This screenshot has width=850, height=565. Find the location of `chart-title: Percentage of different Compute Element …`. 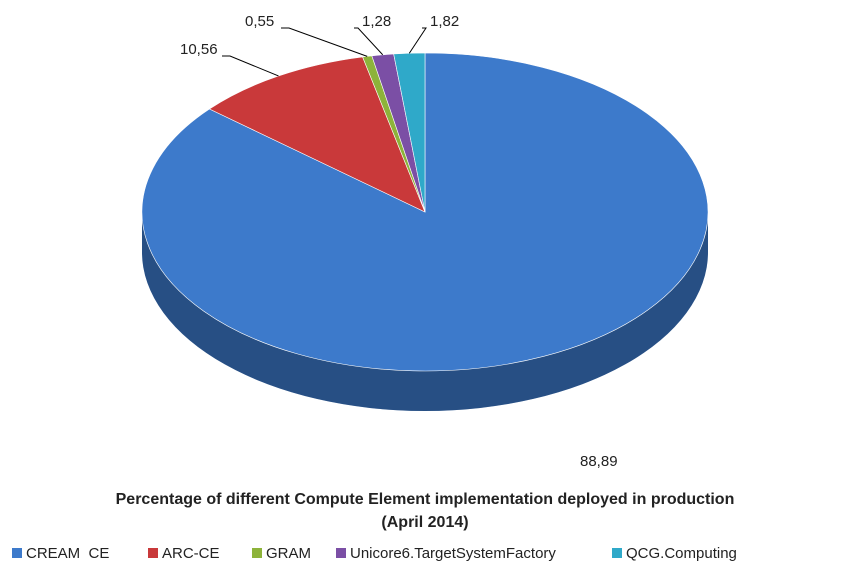

chart-title: Percentage of different Compute Element … is located at coordinates (425, 499).